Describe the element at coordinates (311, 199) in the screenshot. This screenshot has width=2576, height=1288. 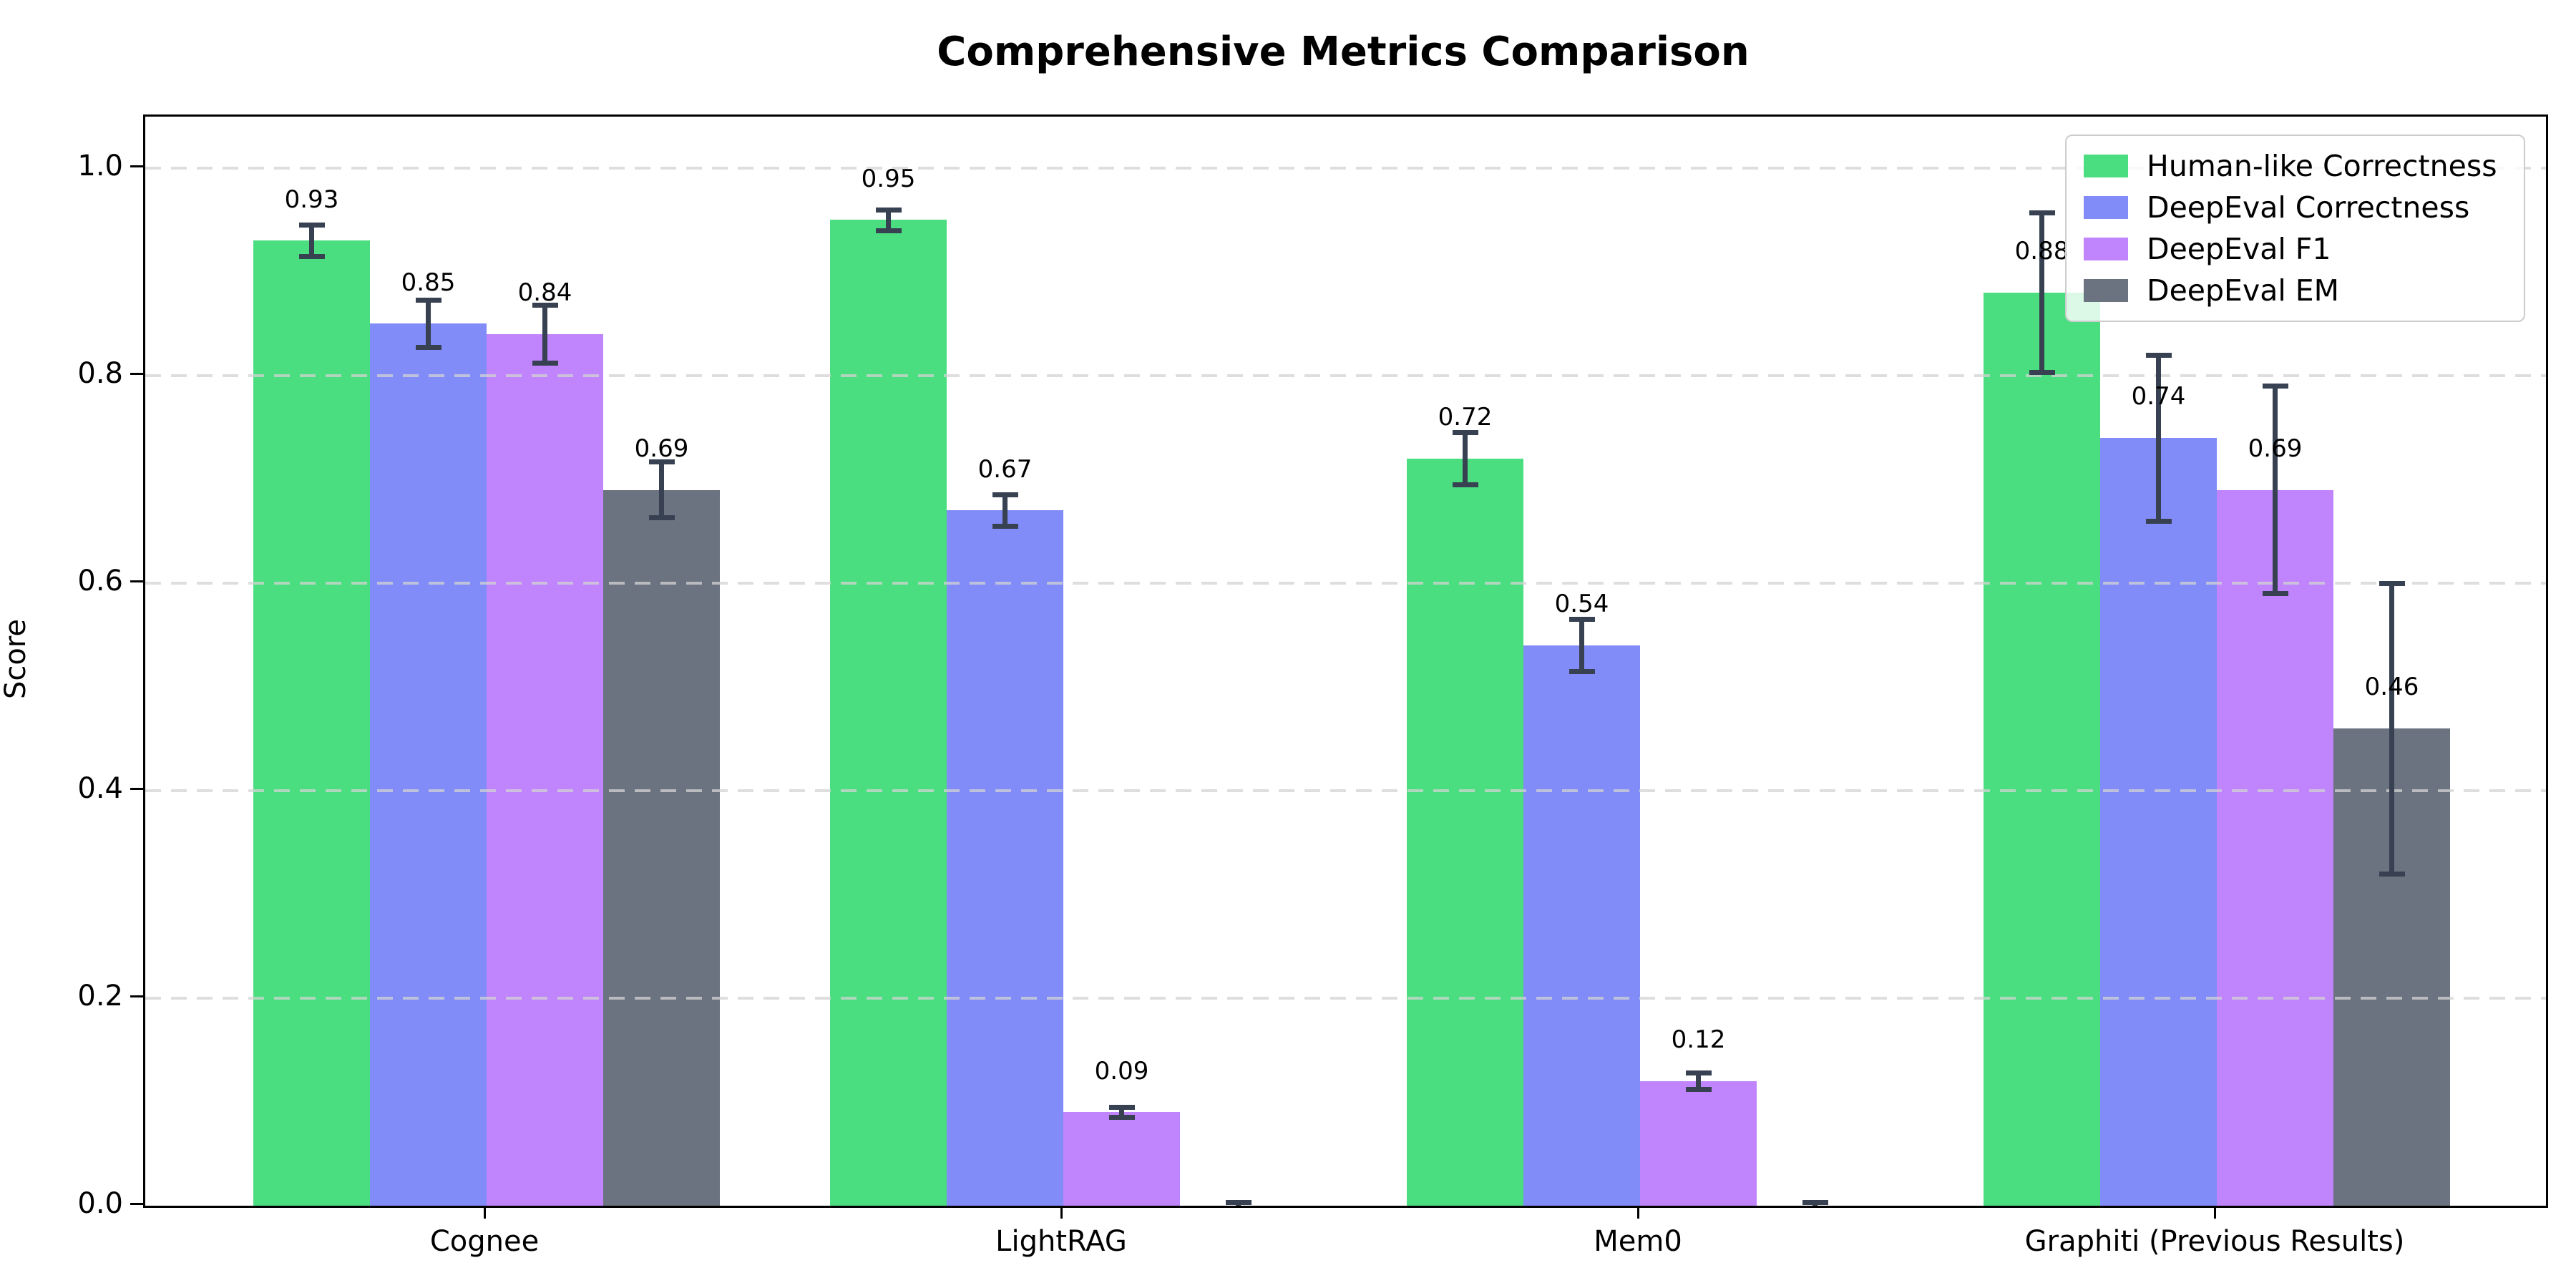
I see `bar-value-label: 0.93` at that location.